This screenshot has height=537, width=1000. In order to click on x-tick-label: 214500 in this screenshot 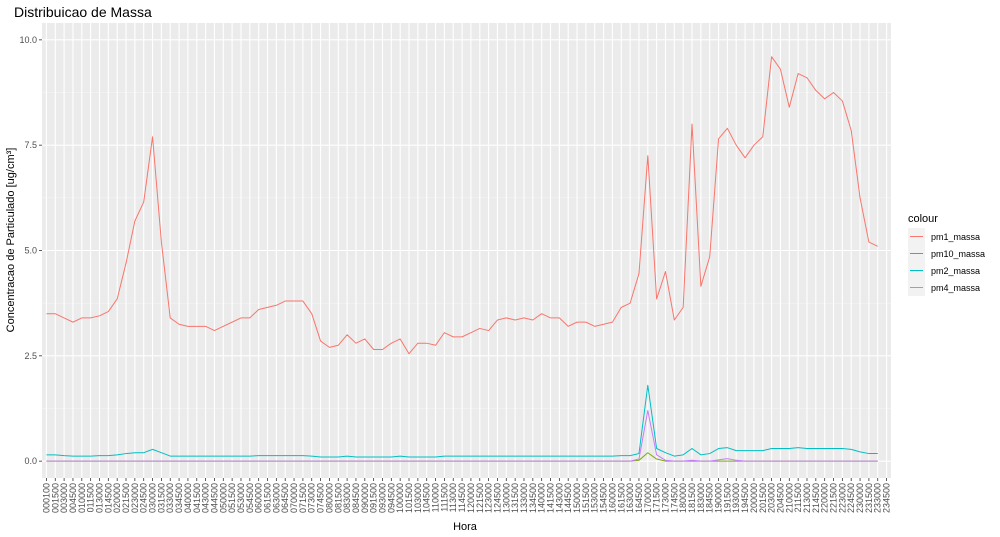, I will do `click(816, 498)`.